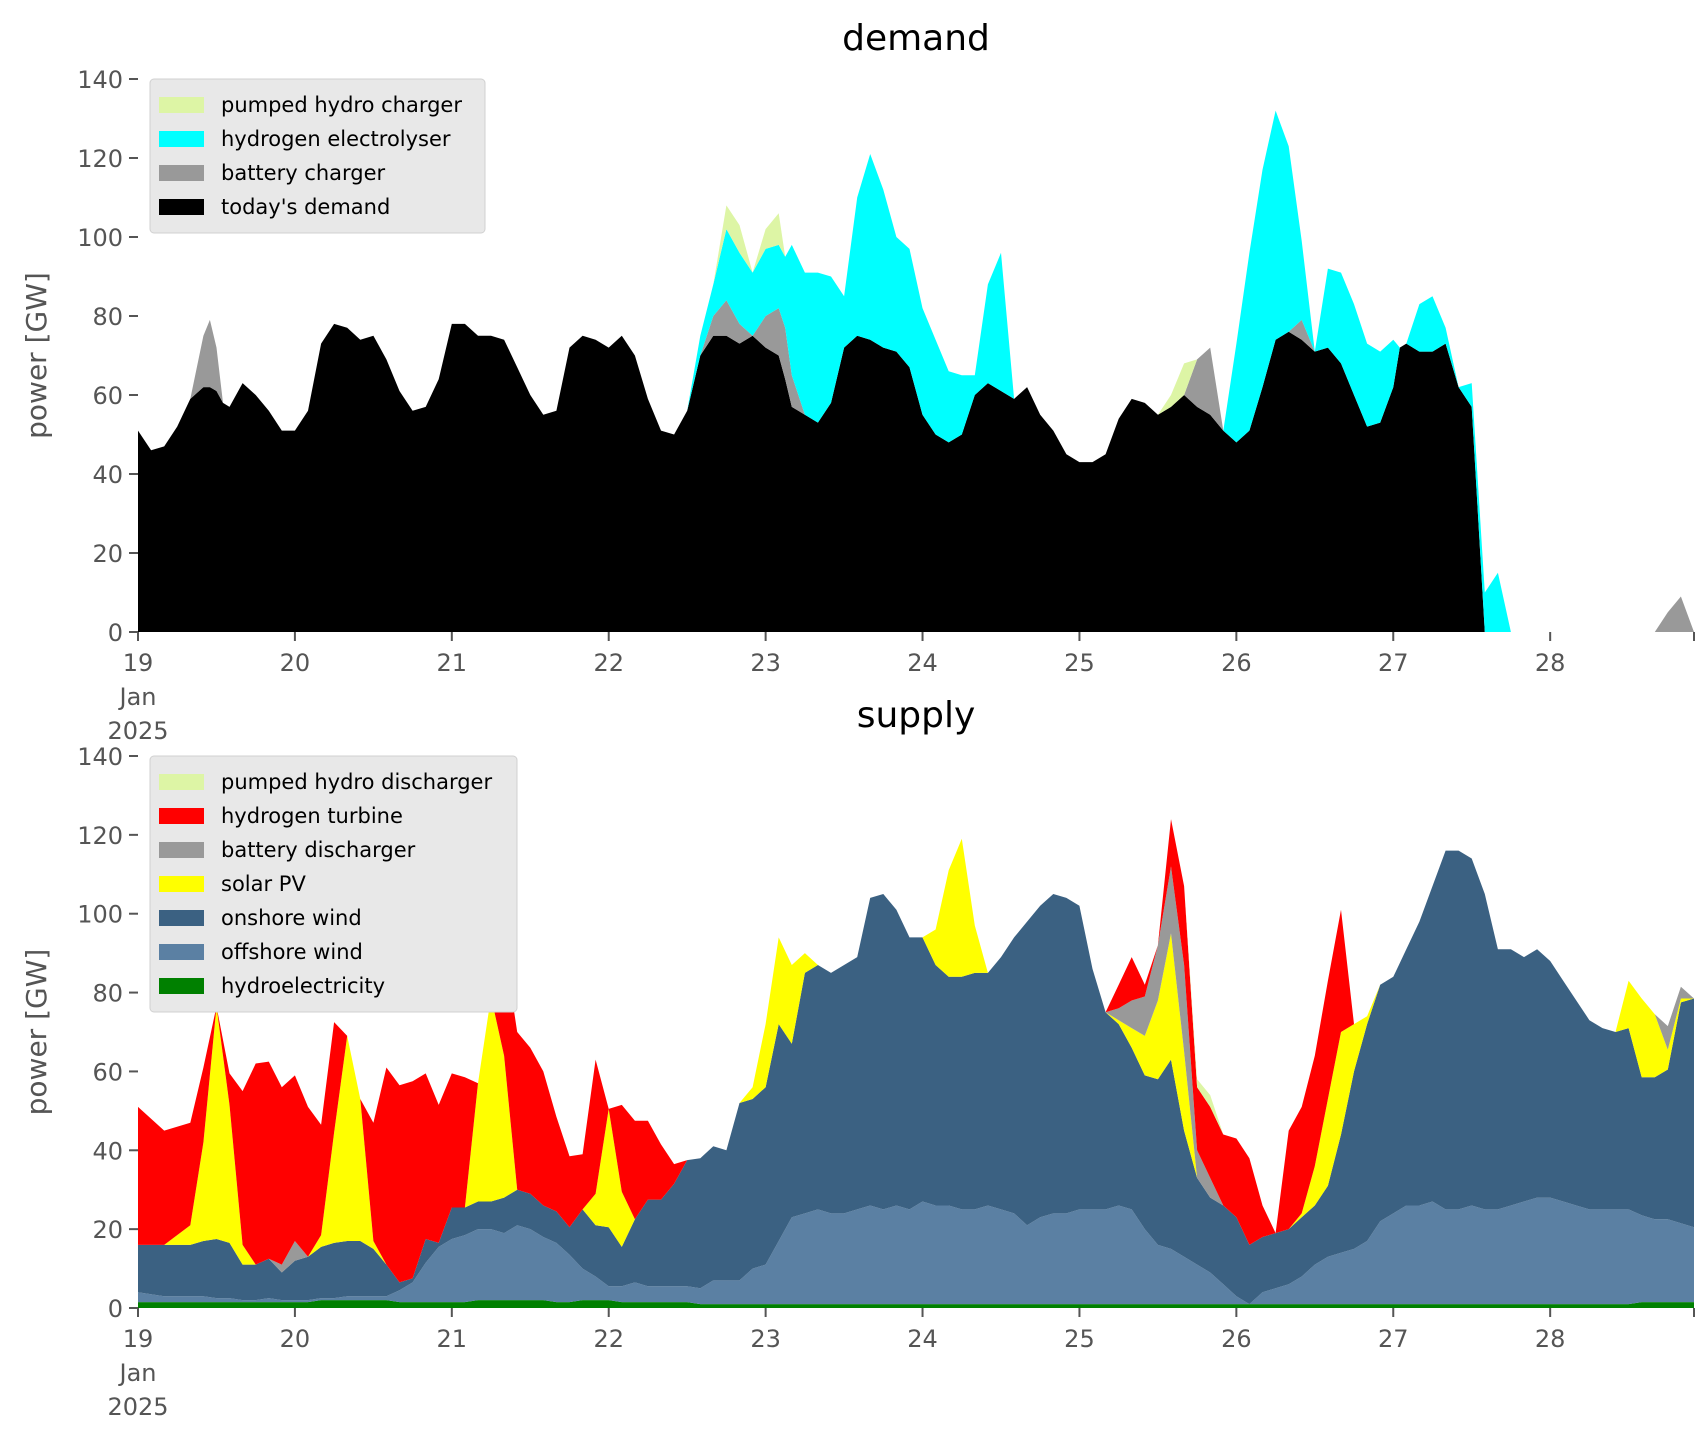 Image resolution: width=1706 pixels, height=1431 pixels. I want to click on legend-label: pumped hydro discharger, so click(356, 782).